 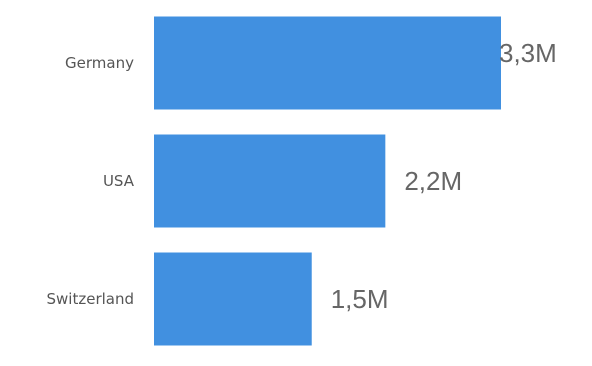 I want to click on bar-usa, so click(x=270, y=181).